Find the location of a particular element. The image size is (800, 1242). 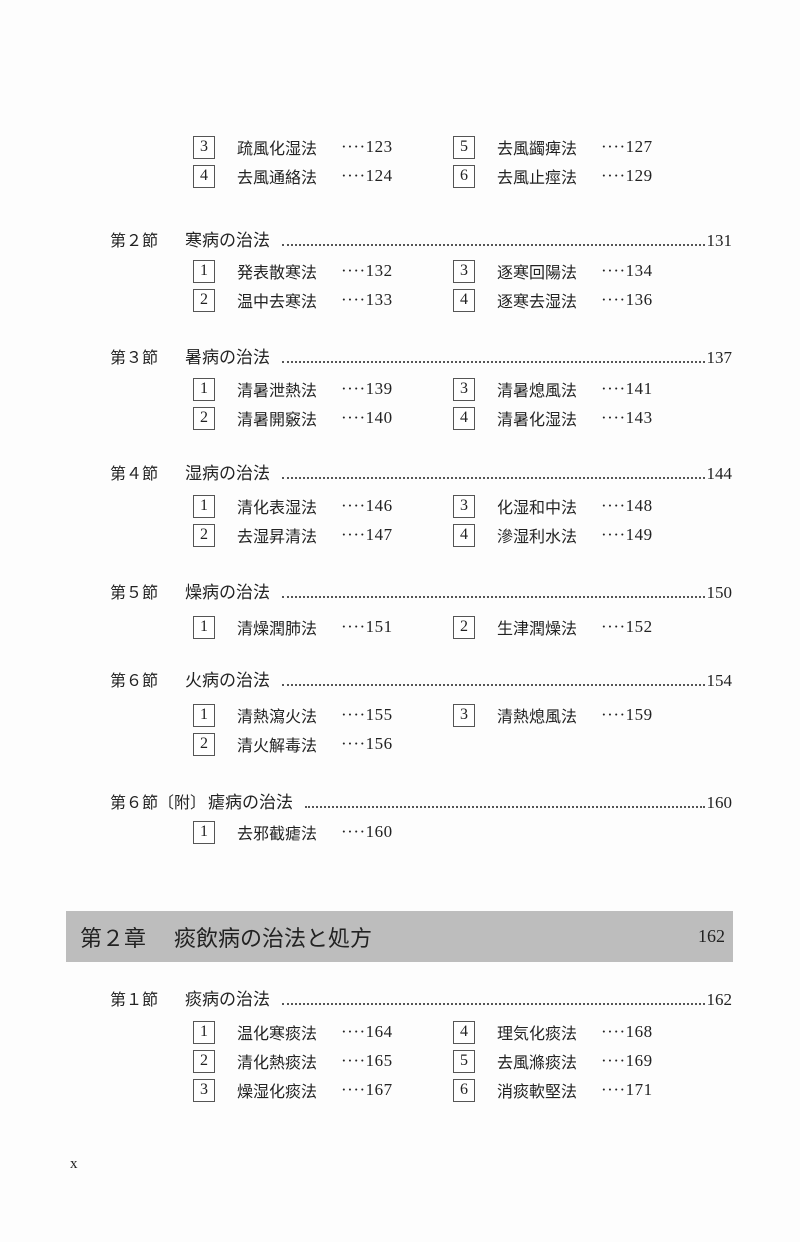

section-heading: 第５節 燥病の治法 150 is located at coordinates (421, 590).